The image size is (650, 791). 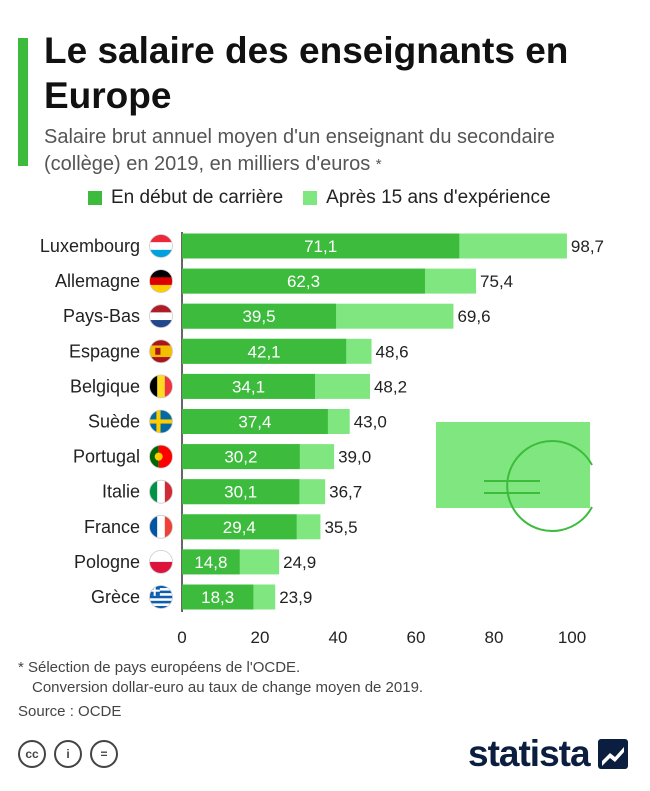 What do you see at coordinates (572, 637) in the screenshot?
I see `x-tick-label: 100` at bounding box center [572, 637].